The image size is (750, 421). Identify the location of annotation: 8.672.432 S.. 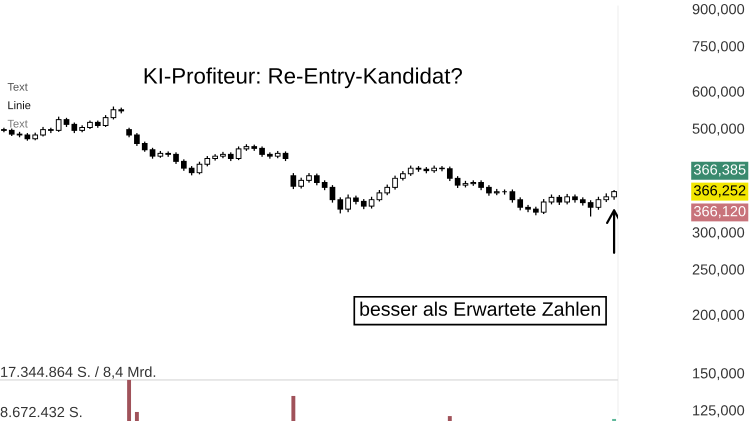
(41, 412).